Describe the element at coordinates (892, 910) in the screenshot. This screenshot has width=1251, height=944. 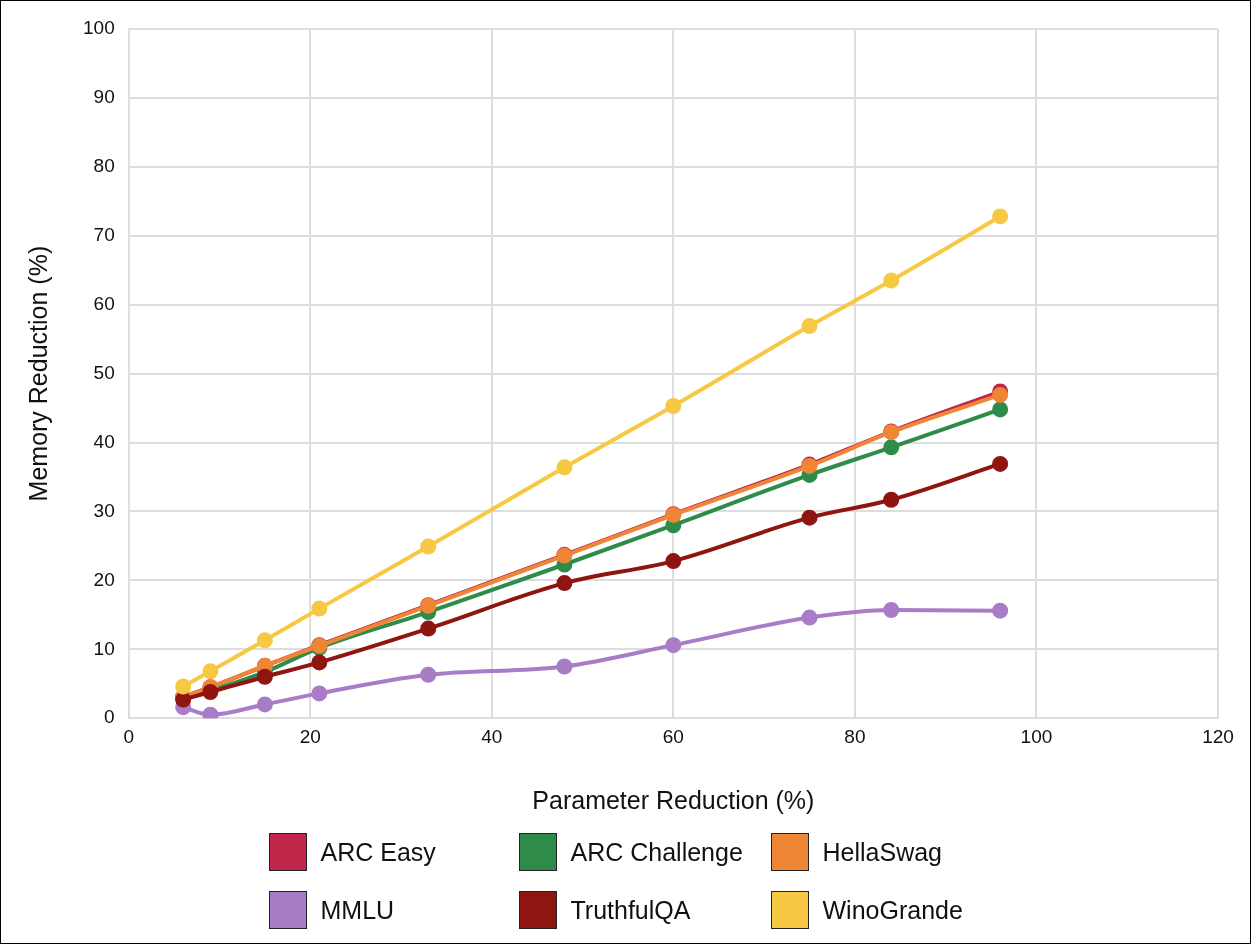
I see `legend-label: WinoGrande` at that location.